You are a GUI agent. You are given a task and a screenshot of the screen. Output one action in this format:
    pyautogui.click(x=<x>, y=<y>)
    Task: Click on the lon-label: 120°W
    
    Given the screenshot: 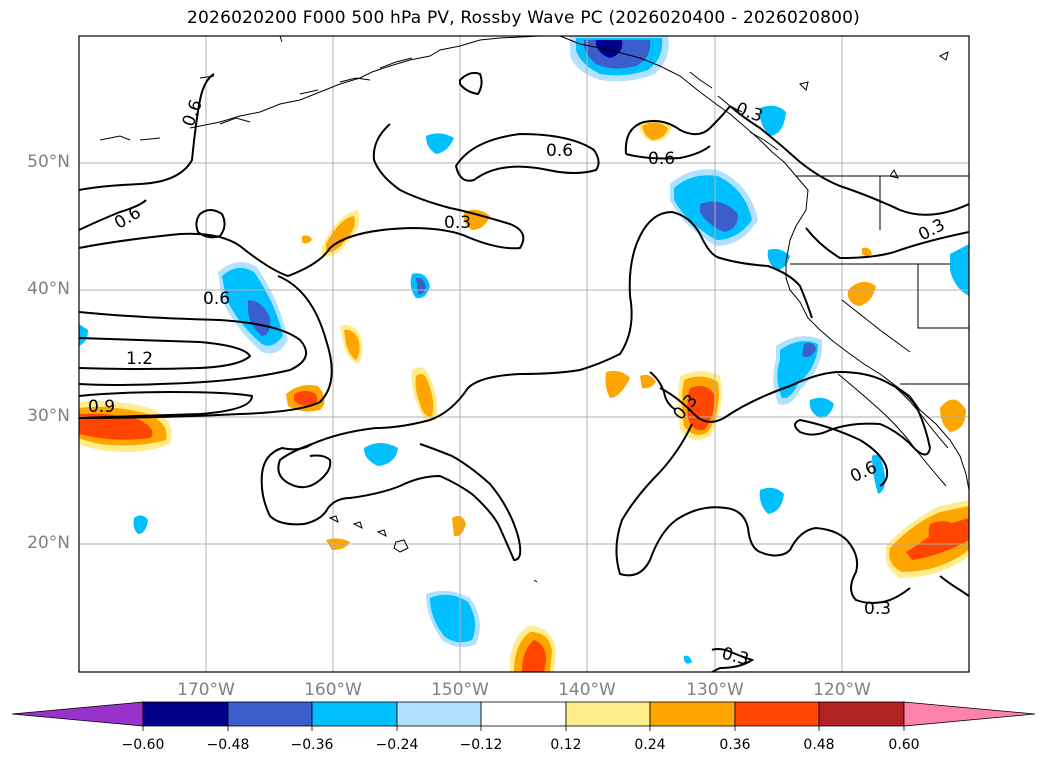 What is the action you would take?
    pyautogui.click(x=842, y=690)
    